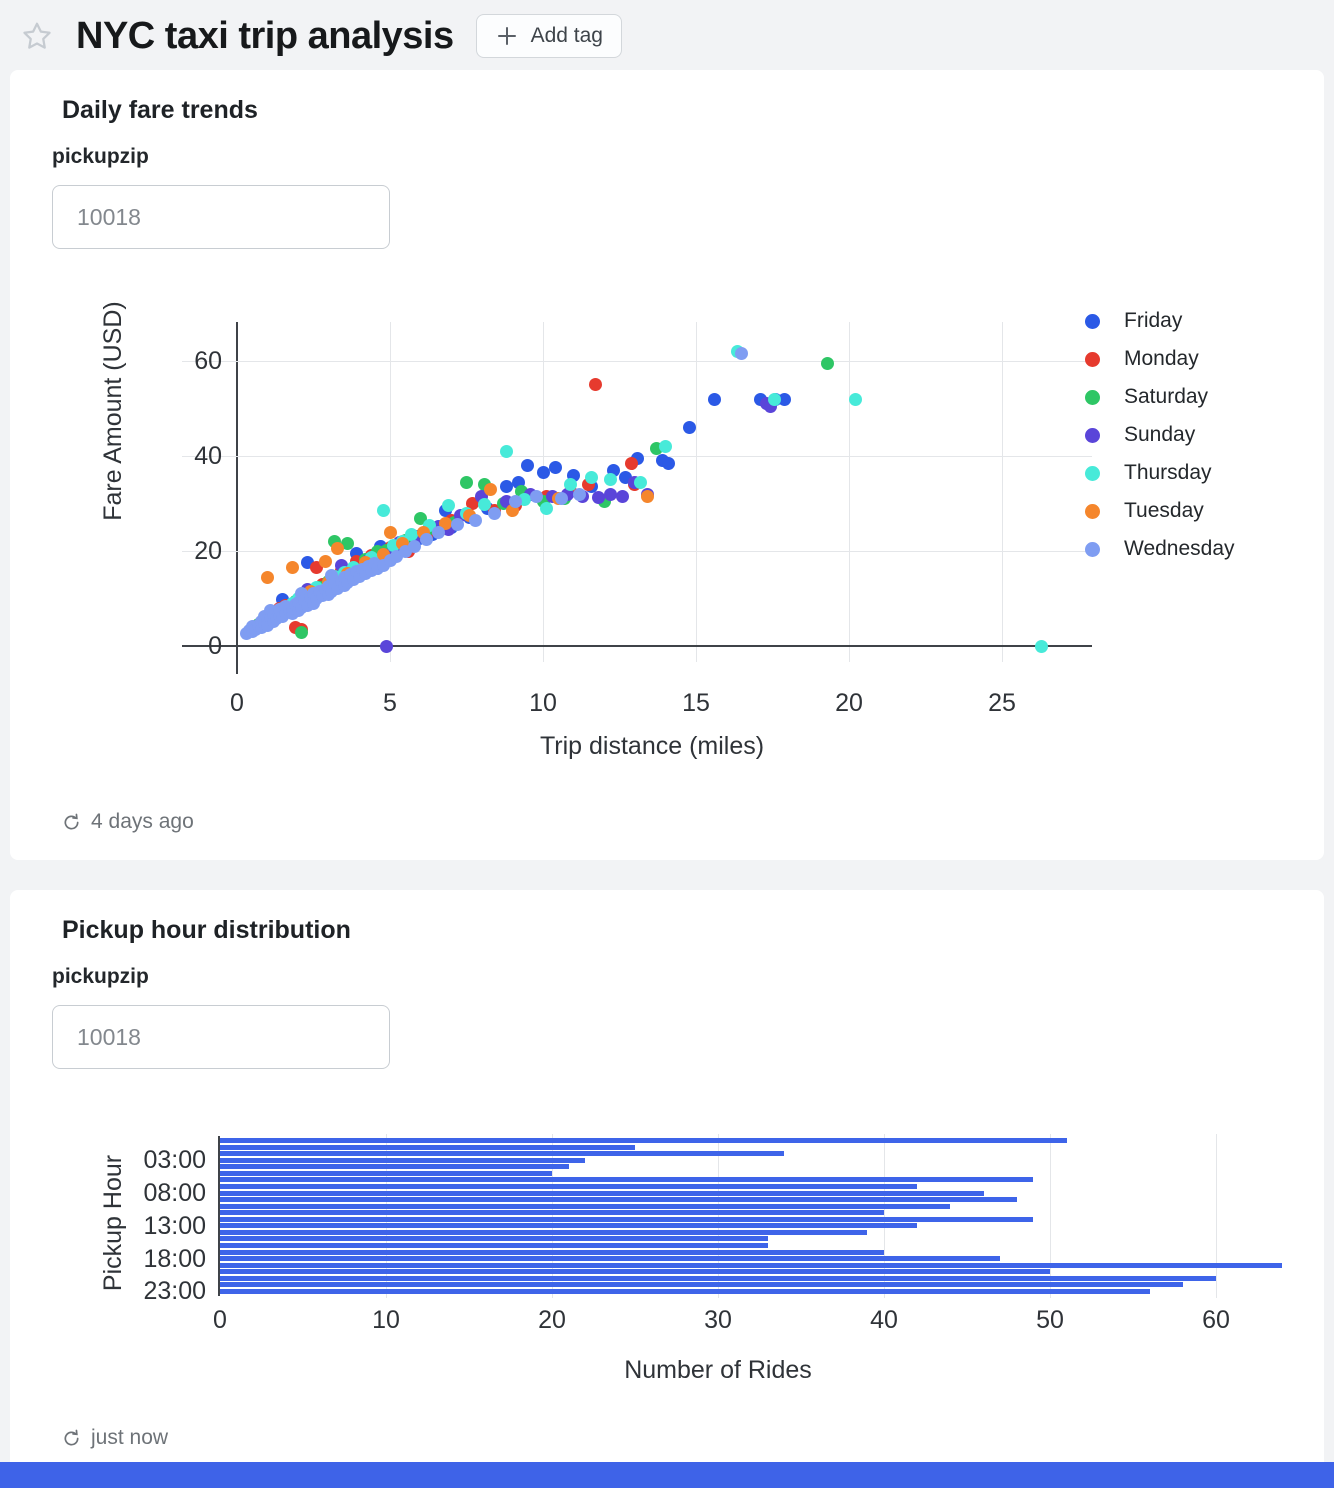 This screenshot has height=1488, width=1334. What do you see at coordinates (1160, 359) in the screenshot?
I see `legend-item-monday: Monday` at bounding box center [1160, 359].